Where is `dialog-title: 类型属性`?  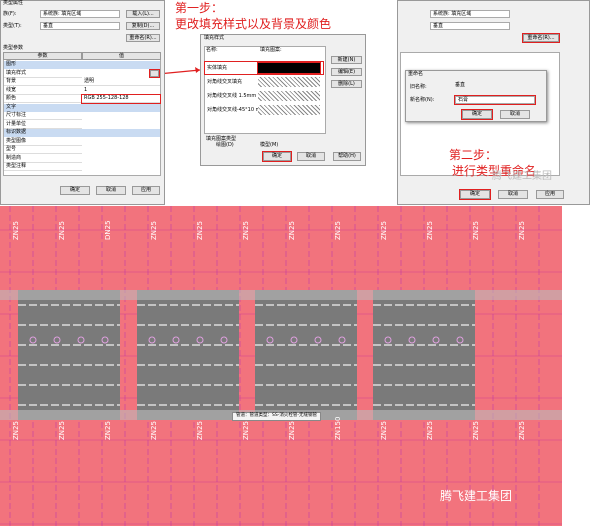
dialog-title: 类型属性 is located at coordinates (13, 3).